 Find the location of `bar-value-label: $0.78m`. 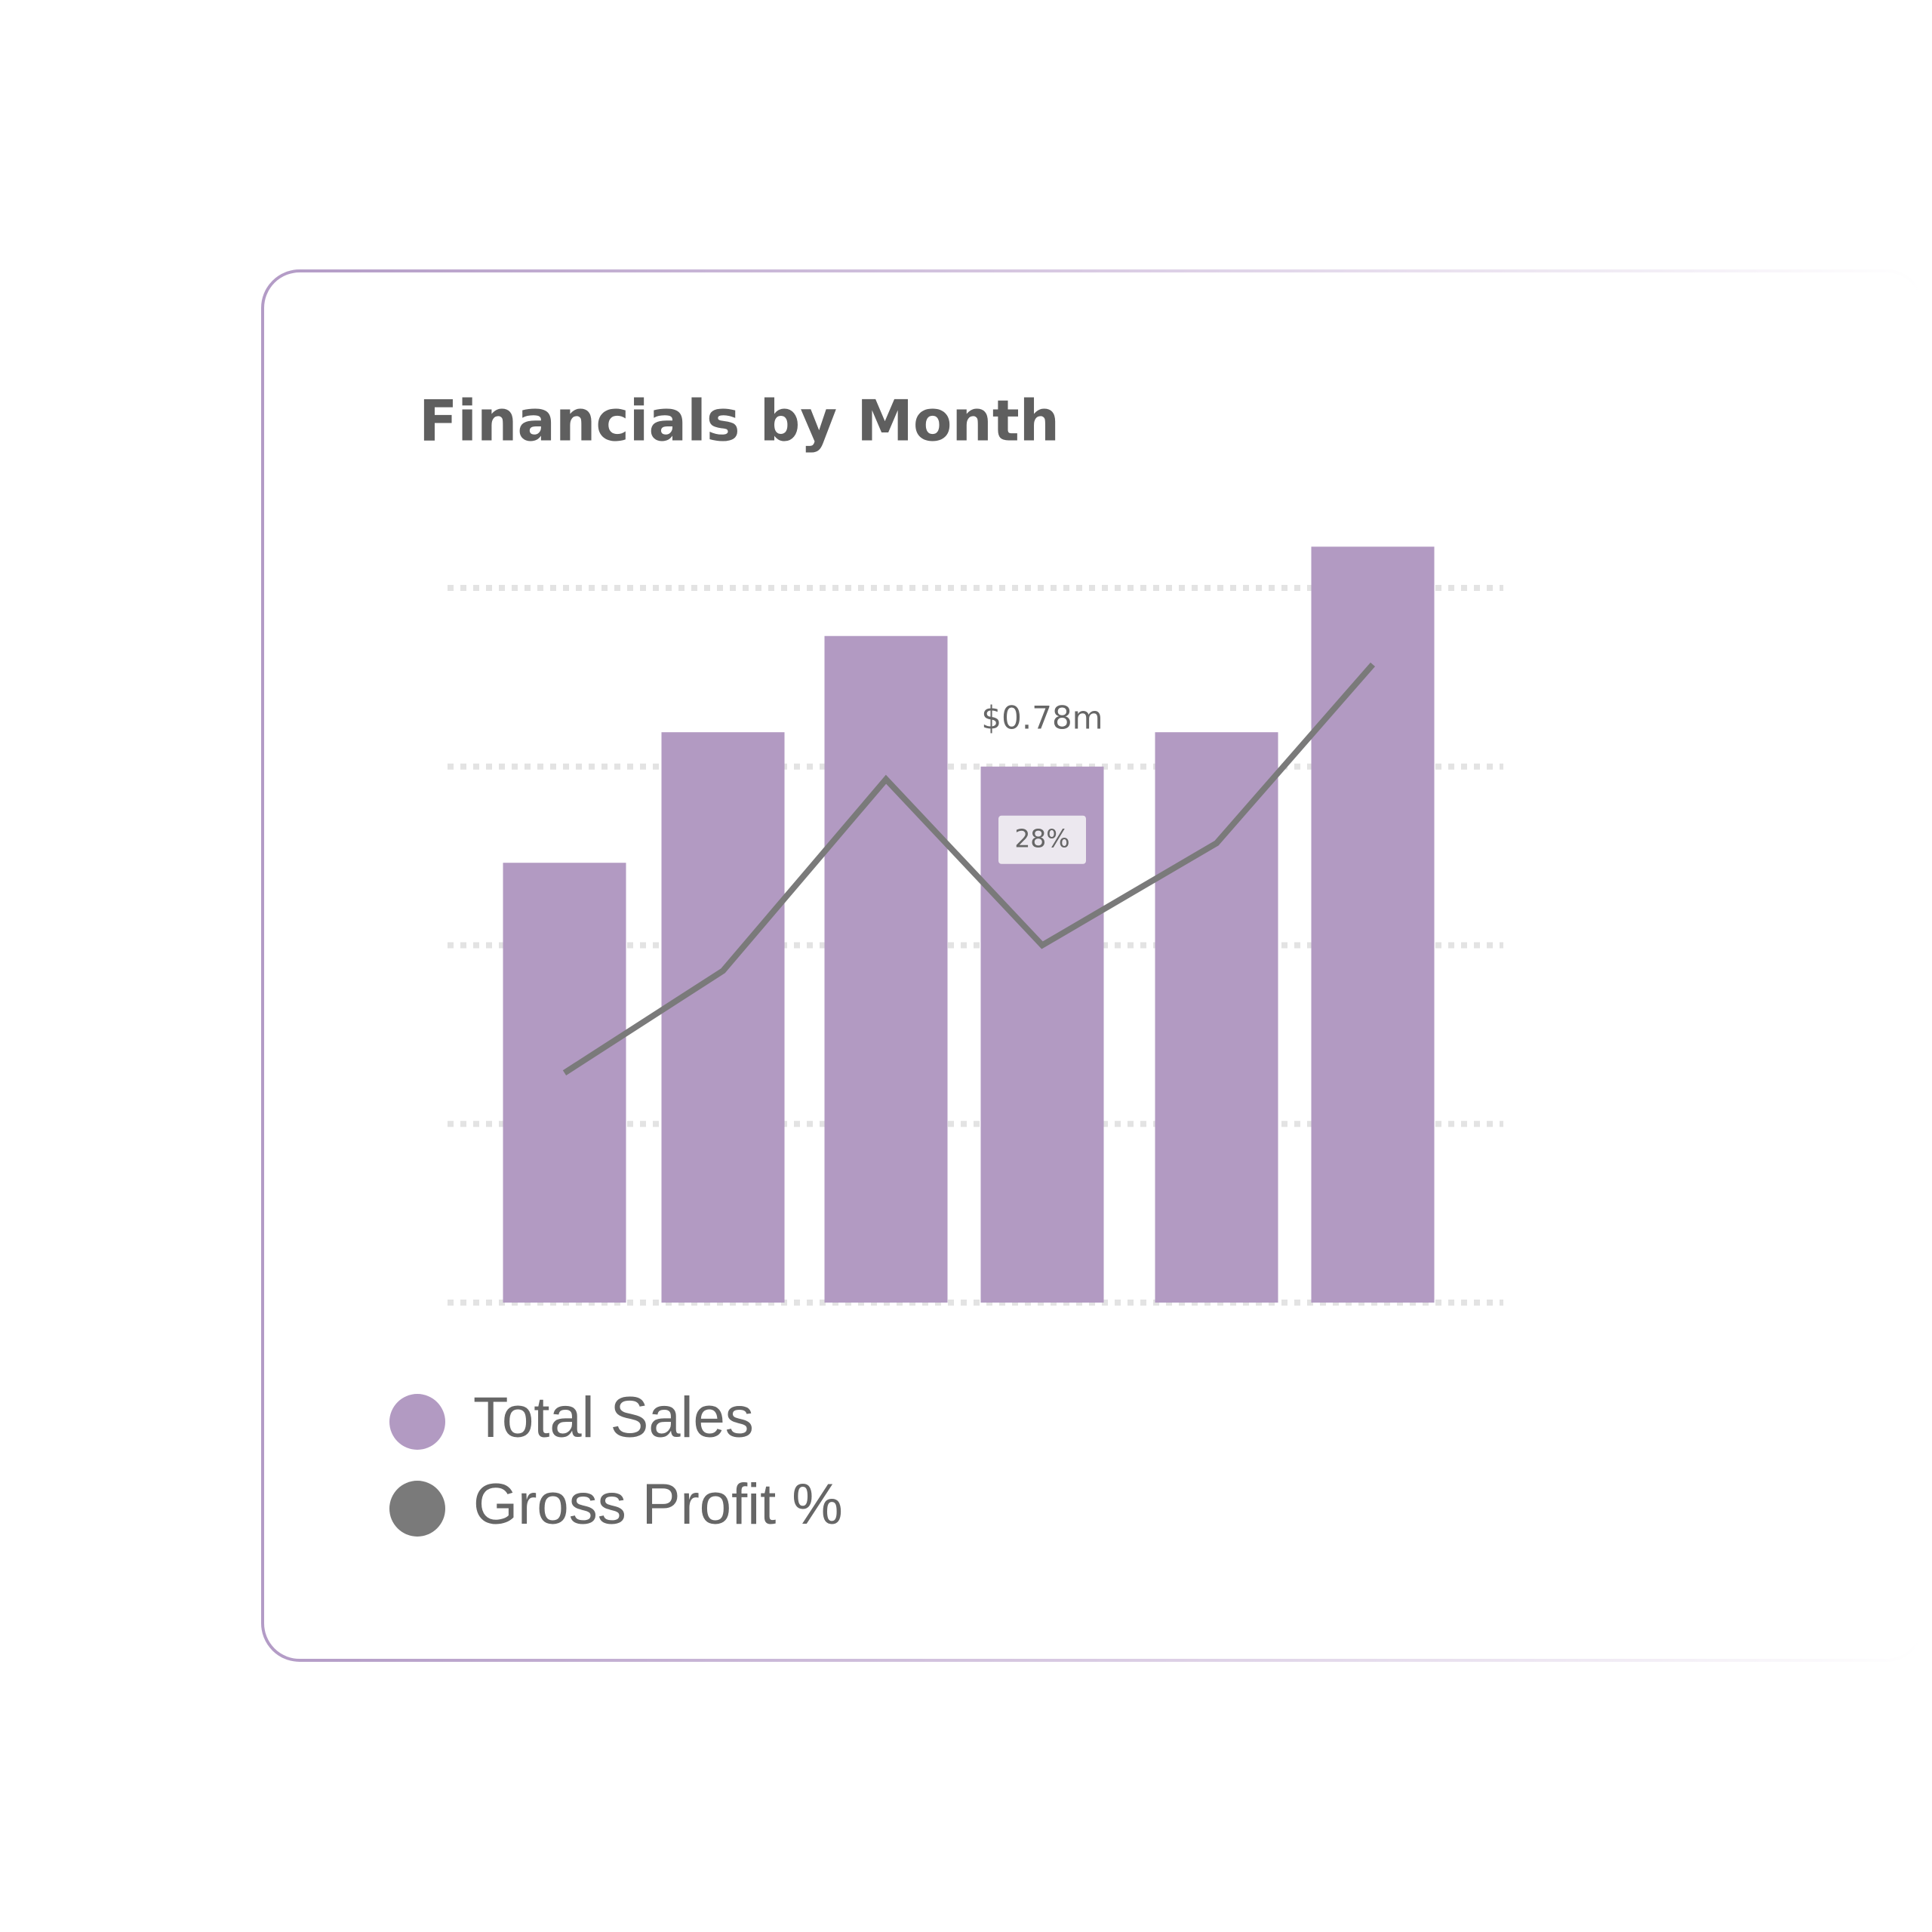

bar-value-label: $0.78m is located at coordinates (1042, 717).